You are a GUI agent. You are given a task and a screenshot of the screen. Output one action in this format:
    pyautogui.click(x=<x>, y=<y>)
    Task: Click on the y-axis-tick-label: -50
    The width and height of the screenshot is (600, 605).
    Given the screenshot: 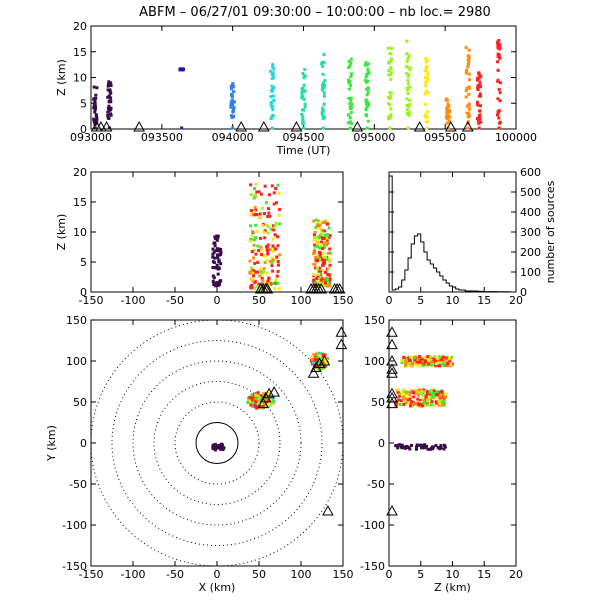 What is the action you would take?
    pyautogui.click(x=376, y=484)
    